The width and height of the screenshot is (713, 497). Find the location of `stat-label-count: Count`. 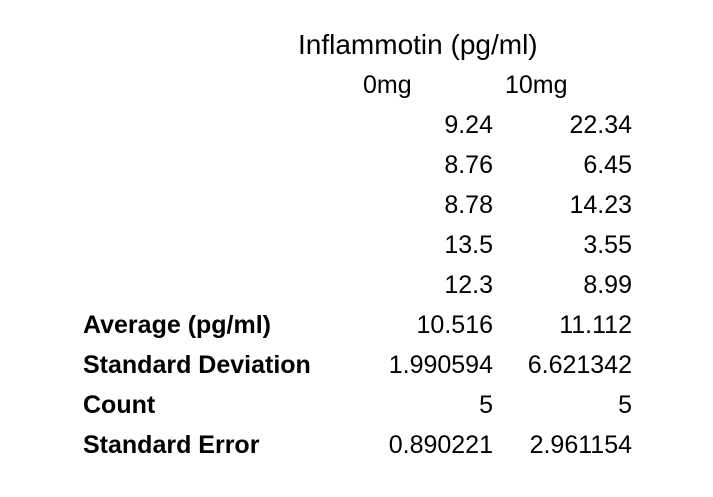

stat-label-count: Count is located at coordinates (119, 405).